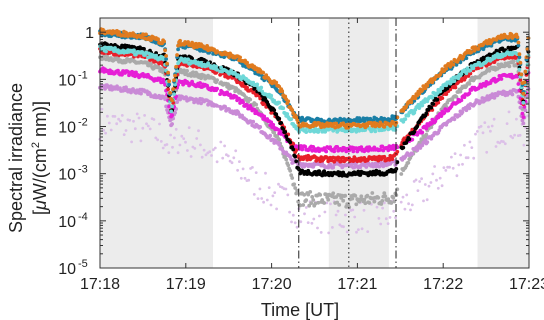 This screenshot has height=320, width=544. What do you see at coordinates (300, 310) in the screenshot?
I see `x-axis-title: Time [UT]` at bounding box center [300, 310].